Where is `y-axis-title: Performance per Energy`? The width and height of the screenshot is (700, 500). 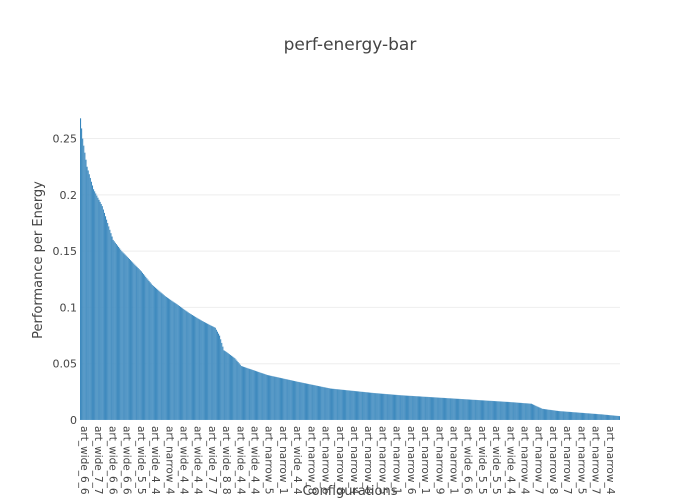
y-axis-title: Performance per Energy is located at coordinates (38, 260).